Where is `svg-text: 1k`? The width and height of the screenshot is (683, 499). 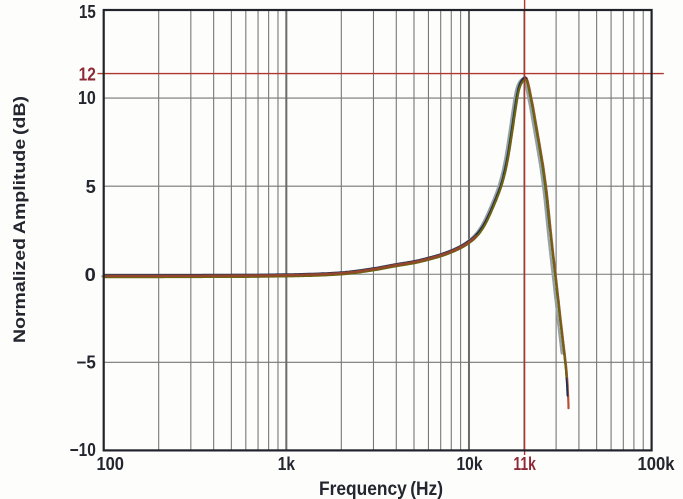 svg-text: 1k is located at coordinates (287, 464).